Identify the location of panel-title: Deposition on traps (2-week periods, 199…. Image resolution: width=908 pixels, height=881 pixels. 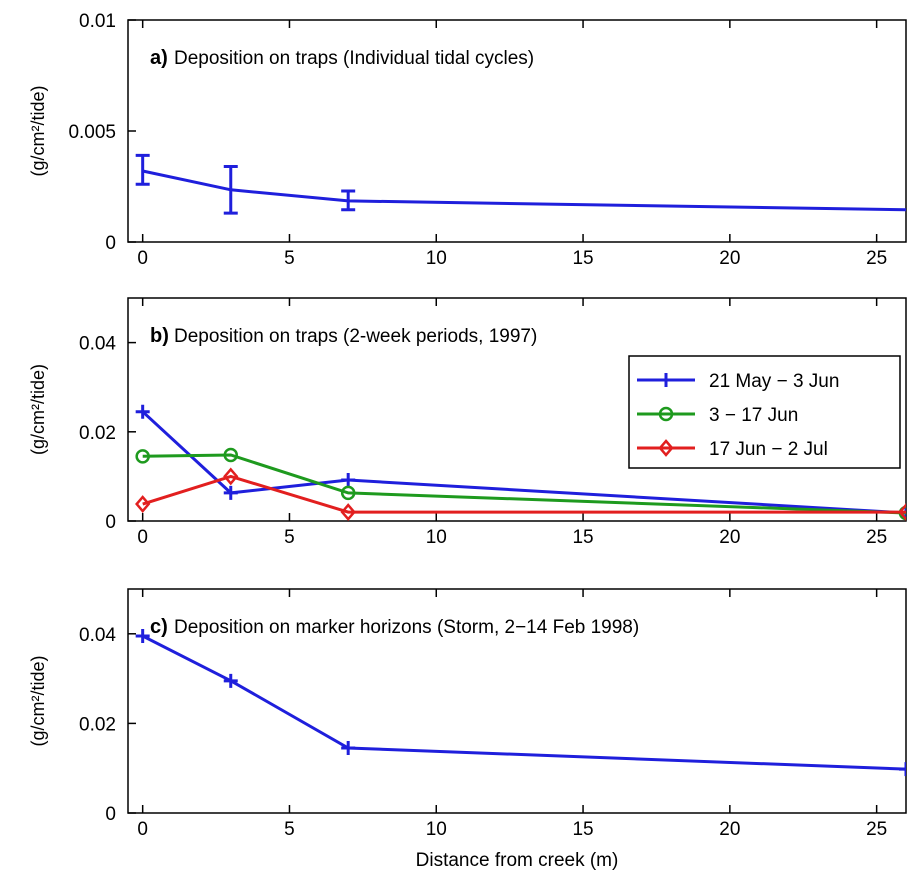
(355, 336).